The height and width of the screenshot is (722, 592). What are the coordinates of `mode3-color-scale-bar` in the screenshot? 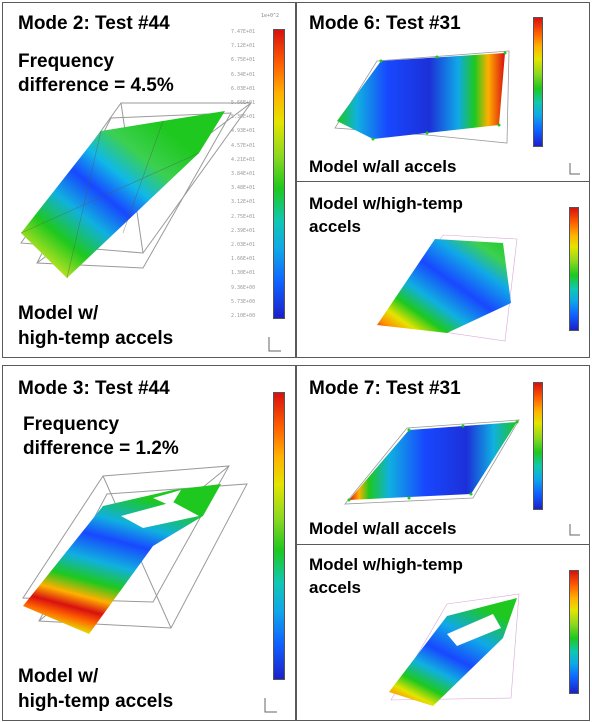 It's located at (279, 536).